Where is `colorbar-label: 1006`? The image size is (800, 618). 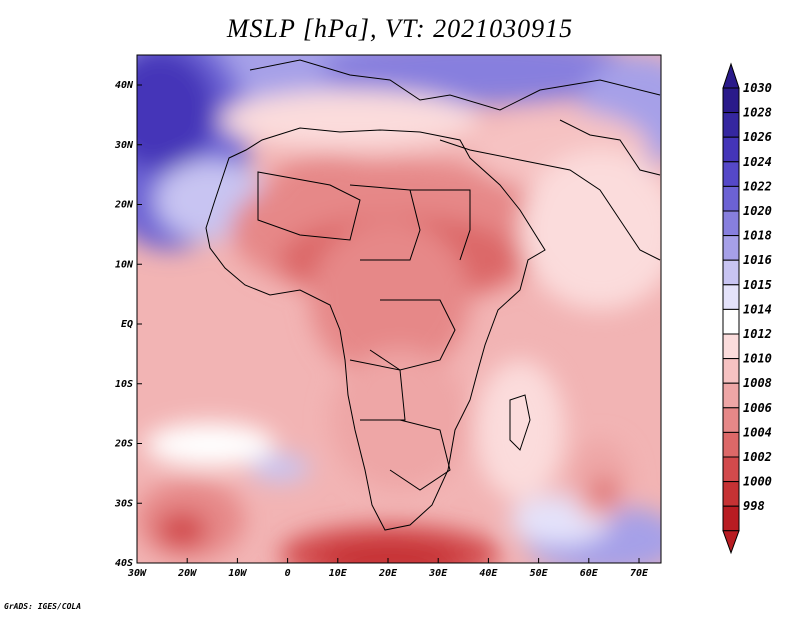
colorbar-label: 1006 is located at coordinates (757, 408).